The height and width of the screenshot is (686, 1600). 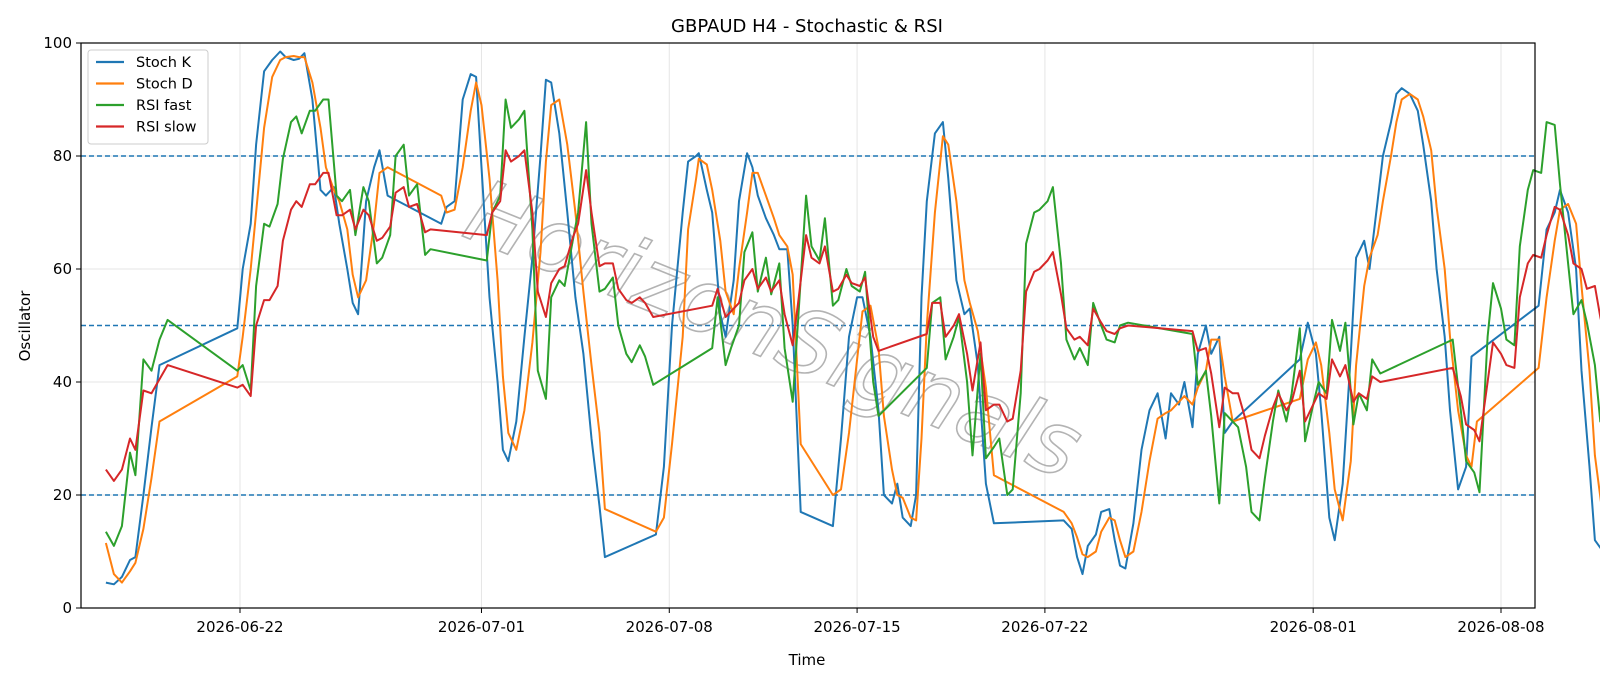 I want to click on legend-label: RSI fast, so click(x=164, y=106).